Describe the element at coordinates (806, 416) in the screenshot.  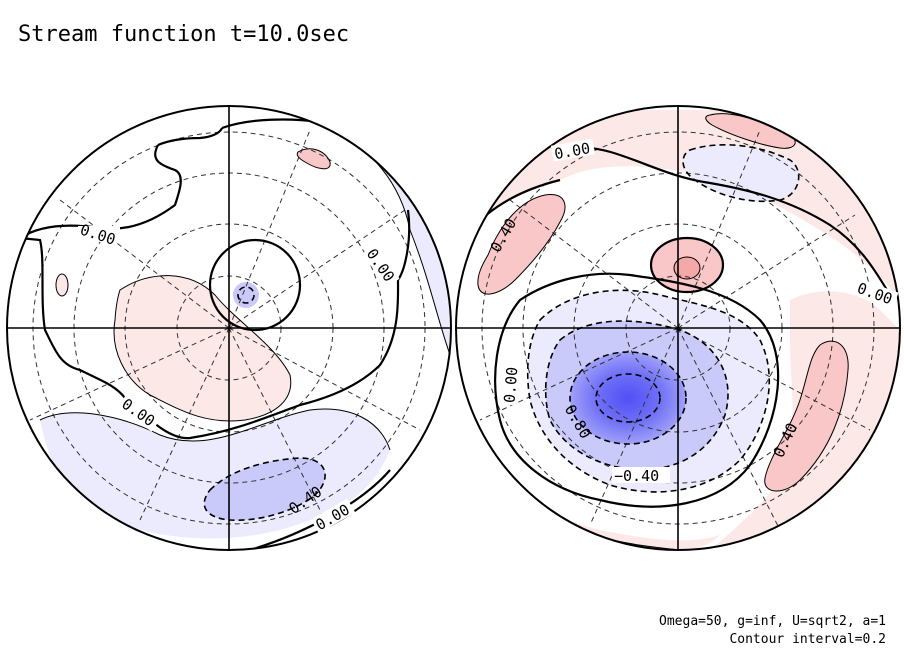
I see `right-positive-region-east-core` at that location.